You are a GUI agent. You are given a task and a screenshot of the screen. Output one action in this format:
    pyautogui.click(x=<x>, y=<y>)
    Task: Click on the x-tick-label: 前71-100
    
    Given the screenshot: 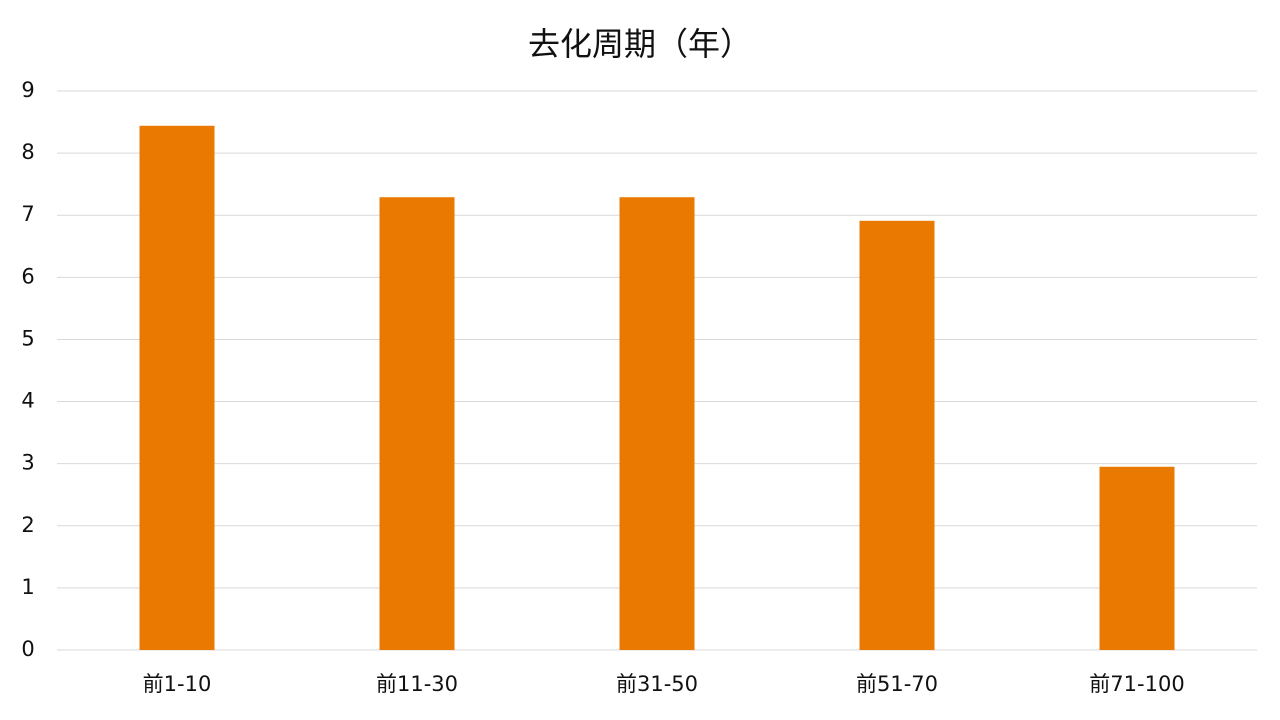 What is the action you would take?
    pyautogui.click(x=1136, y=684)
    